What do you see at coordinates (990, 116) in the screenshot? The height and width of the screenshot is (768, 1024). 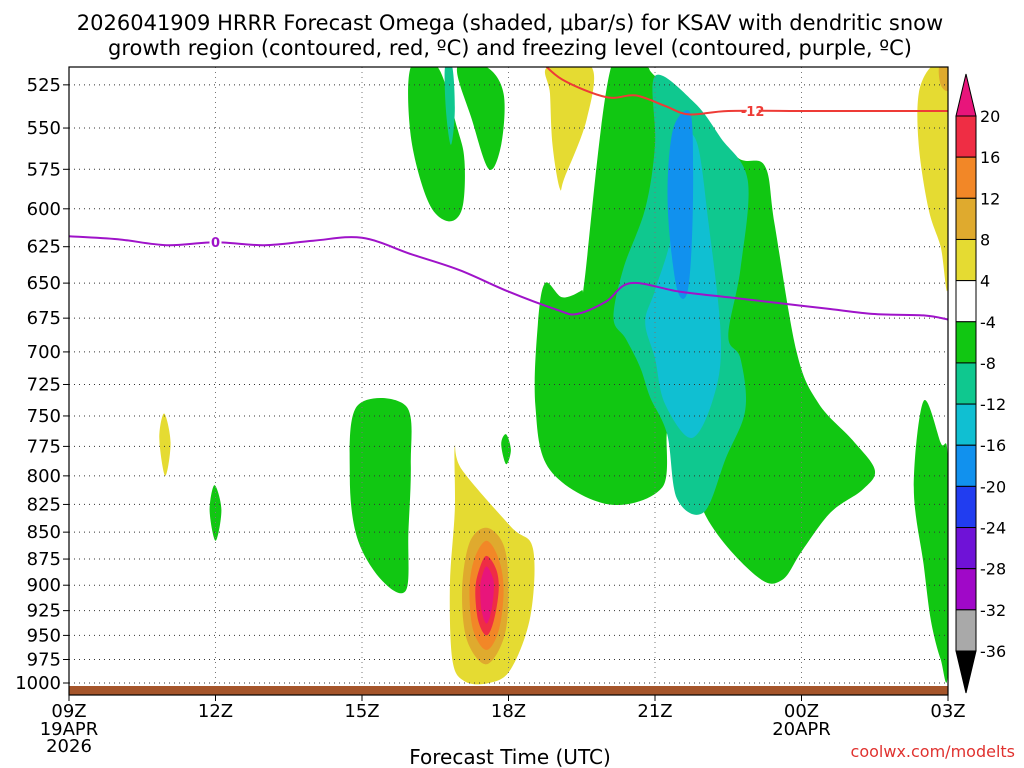 I see `colorbar-label-0: 20` at bounding box center [990, 116].